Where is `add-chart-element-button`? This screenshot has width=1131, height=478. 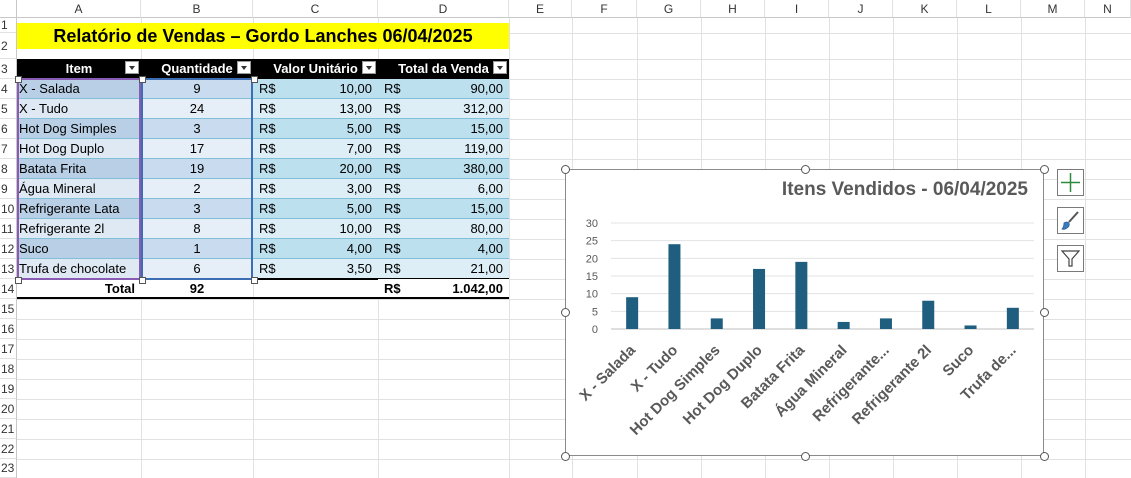 add-chart-element-button is located at coordinates (1070, 182).